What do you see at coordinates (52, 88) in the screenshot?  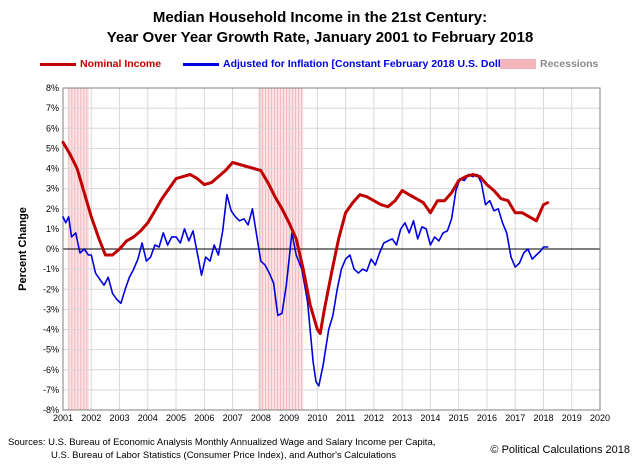 I see `y-tick-label: 8%` at bounding box center [52, 88].